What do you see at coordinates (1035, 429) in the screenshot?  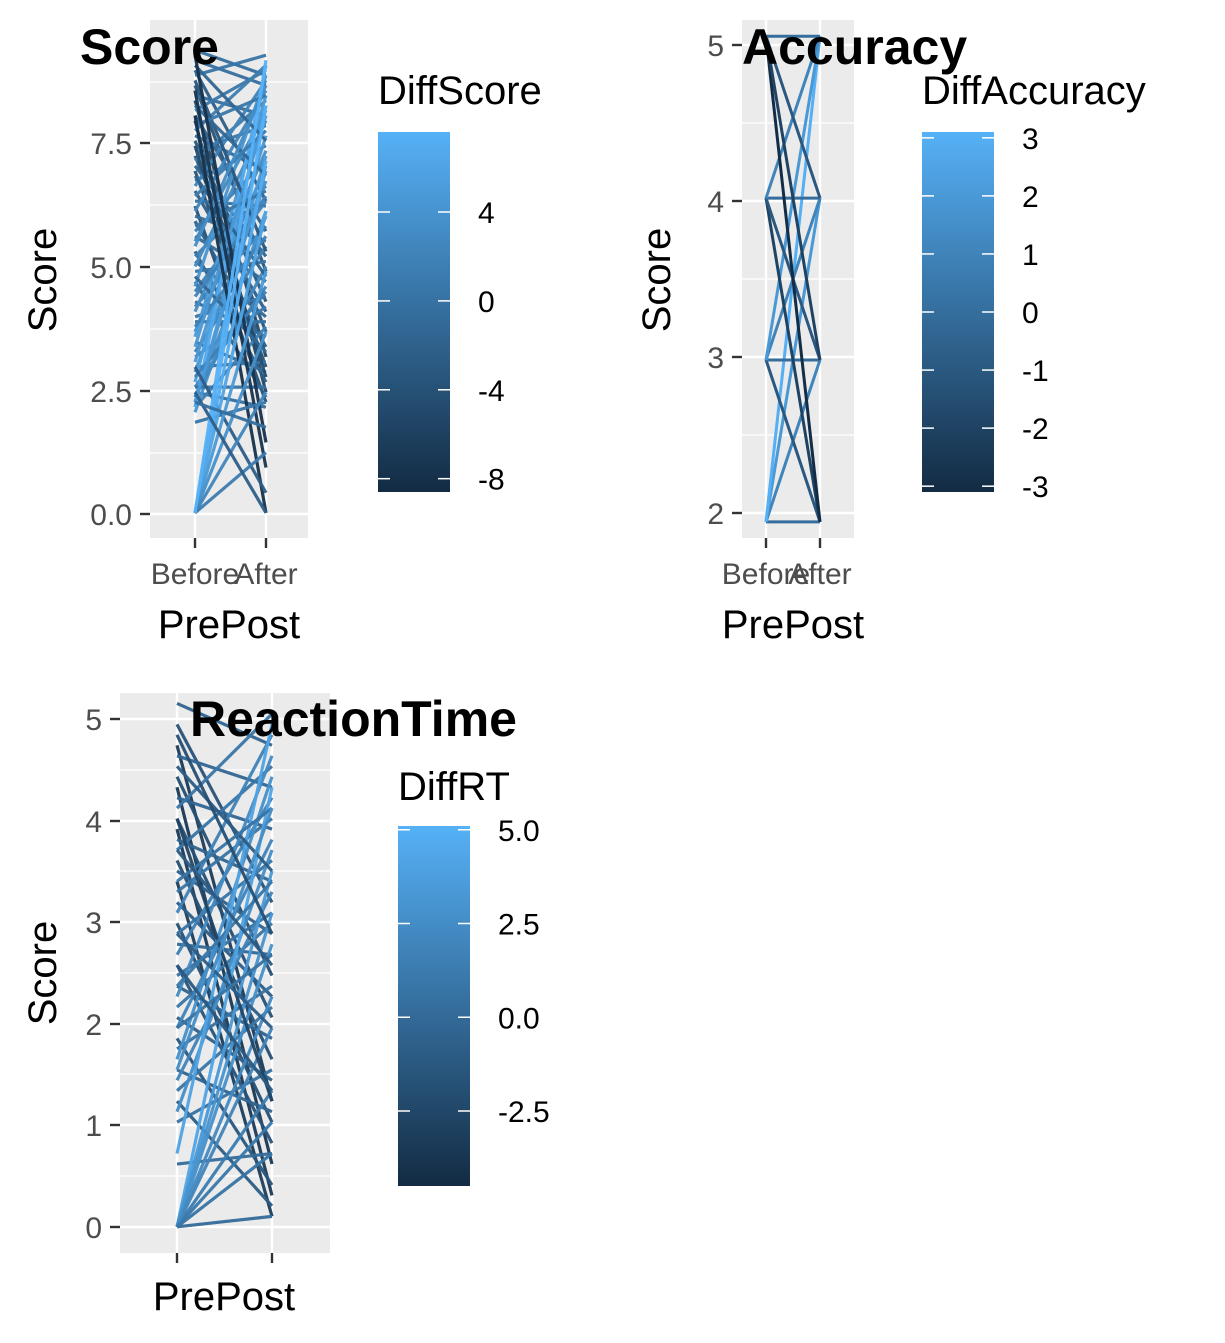 I see `legend-tick-label: -2` at bounding box center [1035, 429].